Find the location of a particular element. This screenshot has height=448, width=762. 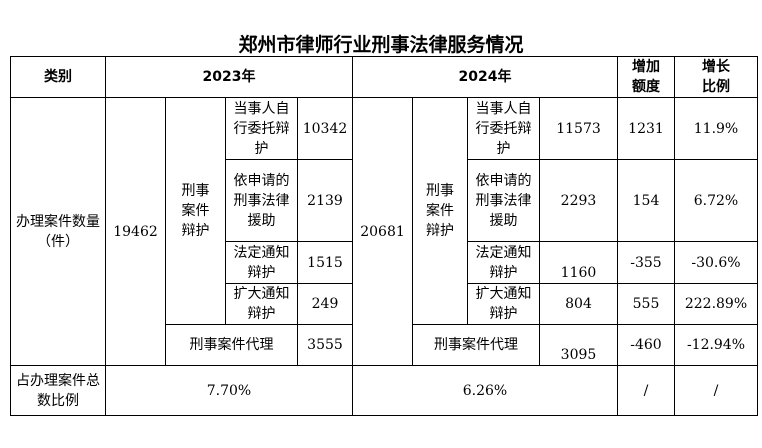

defense-value-2024: 2293 is located at coordinates (578, 200).